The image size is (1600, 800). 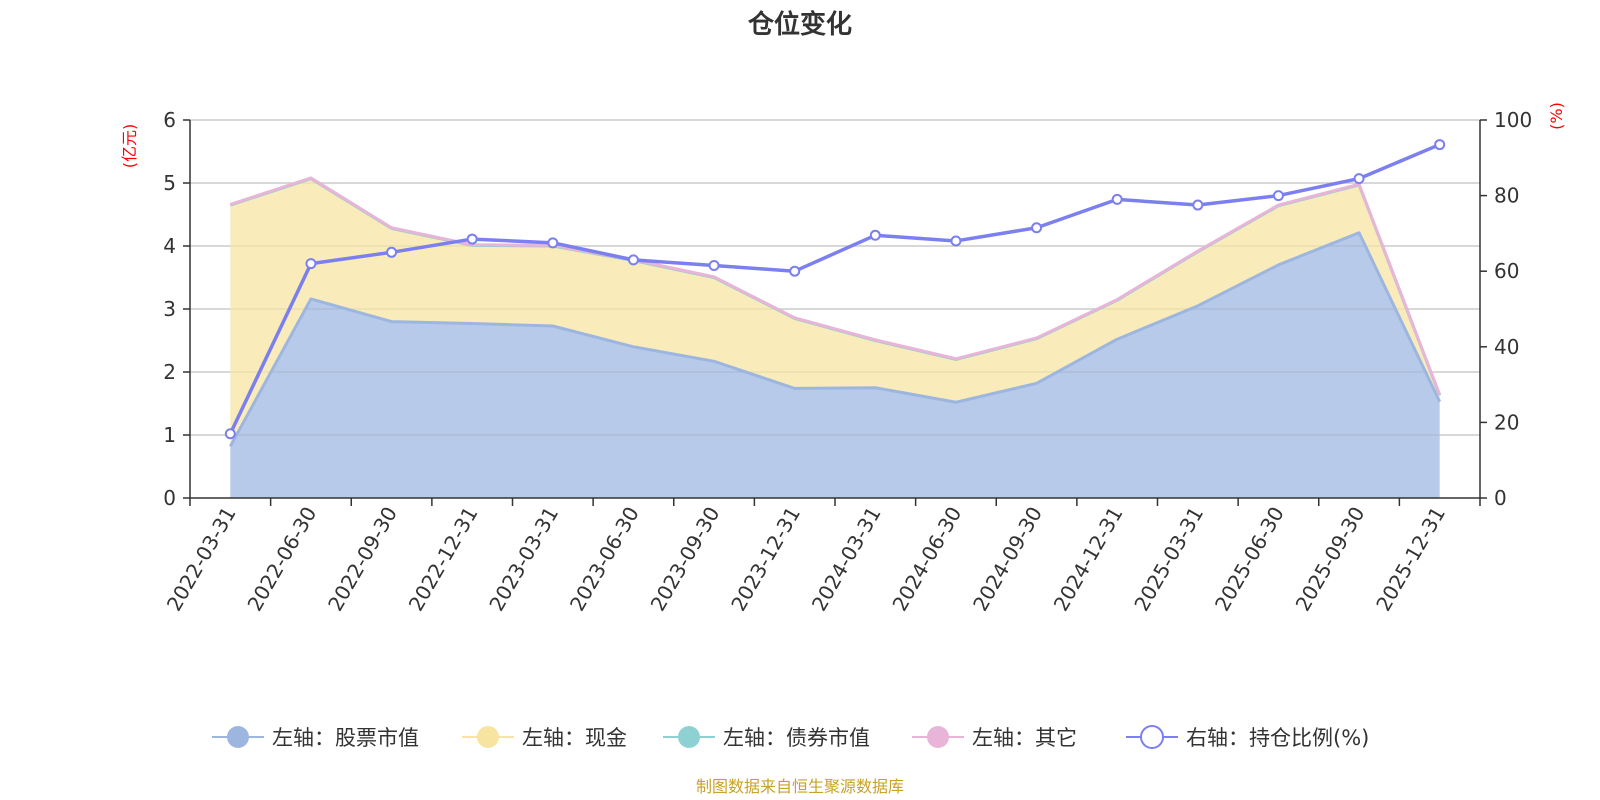 I want to click on x-tick-label: 2024-09-30, so click(x=1007, y=559).